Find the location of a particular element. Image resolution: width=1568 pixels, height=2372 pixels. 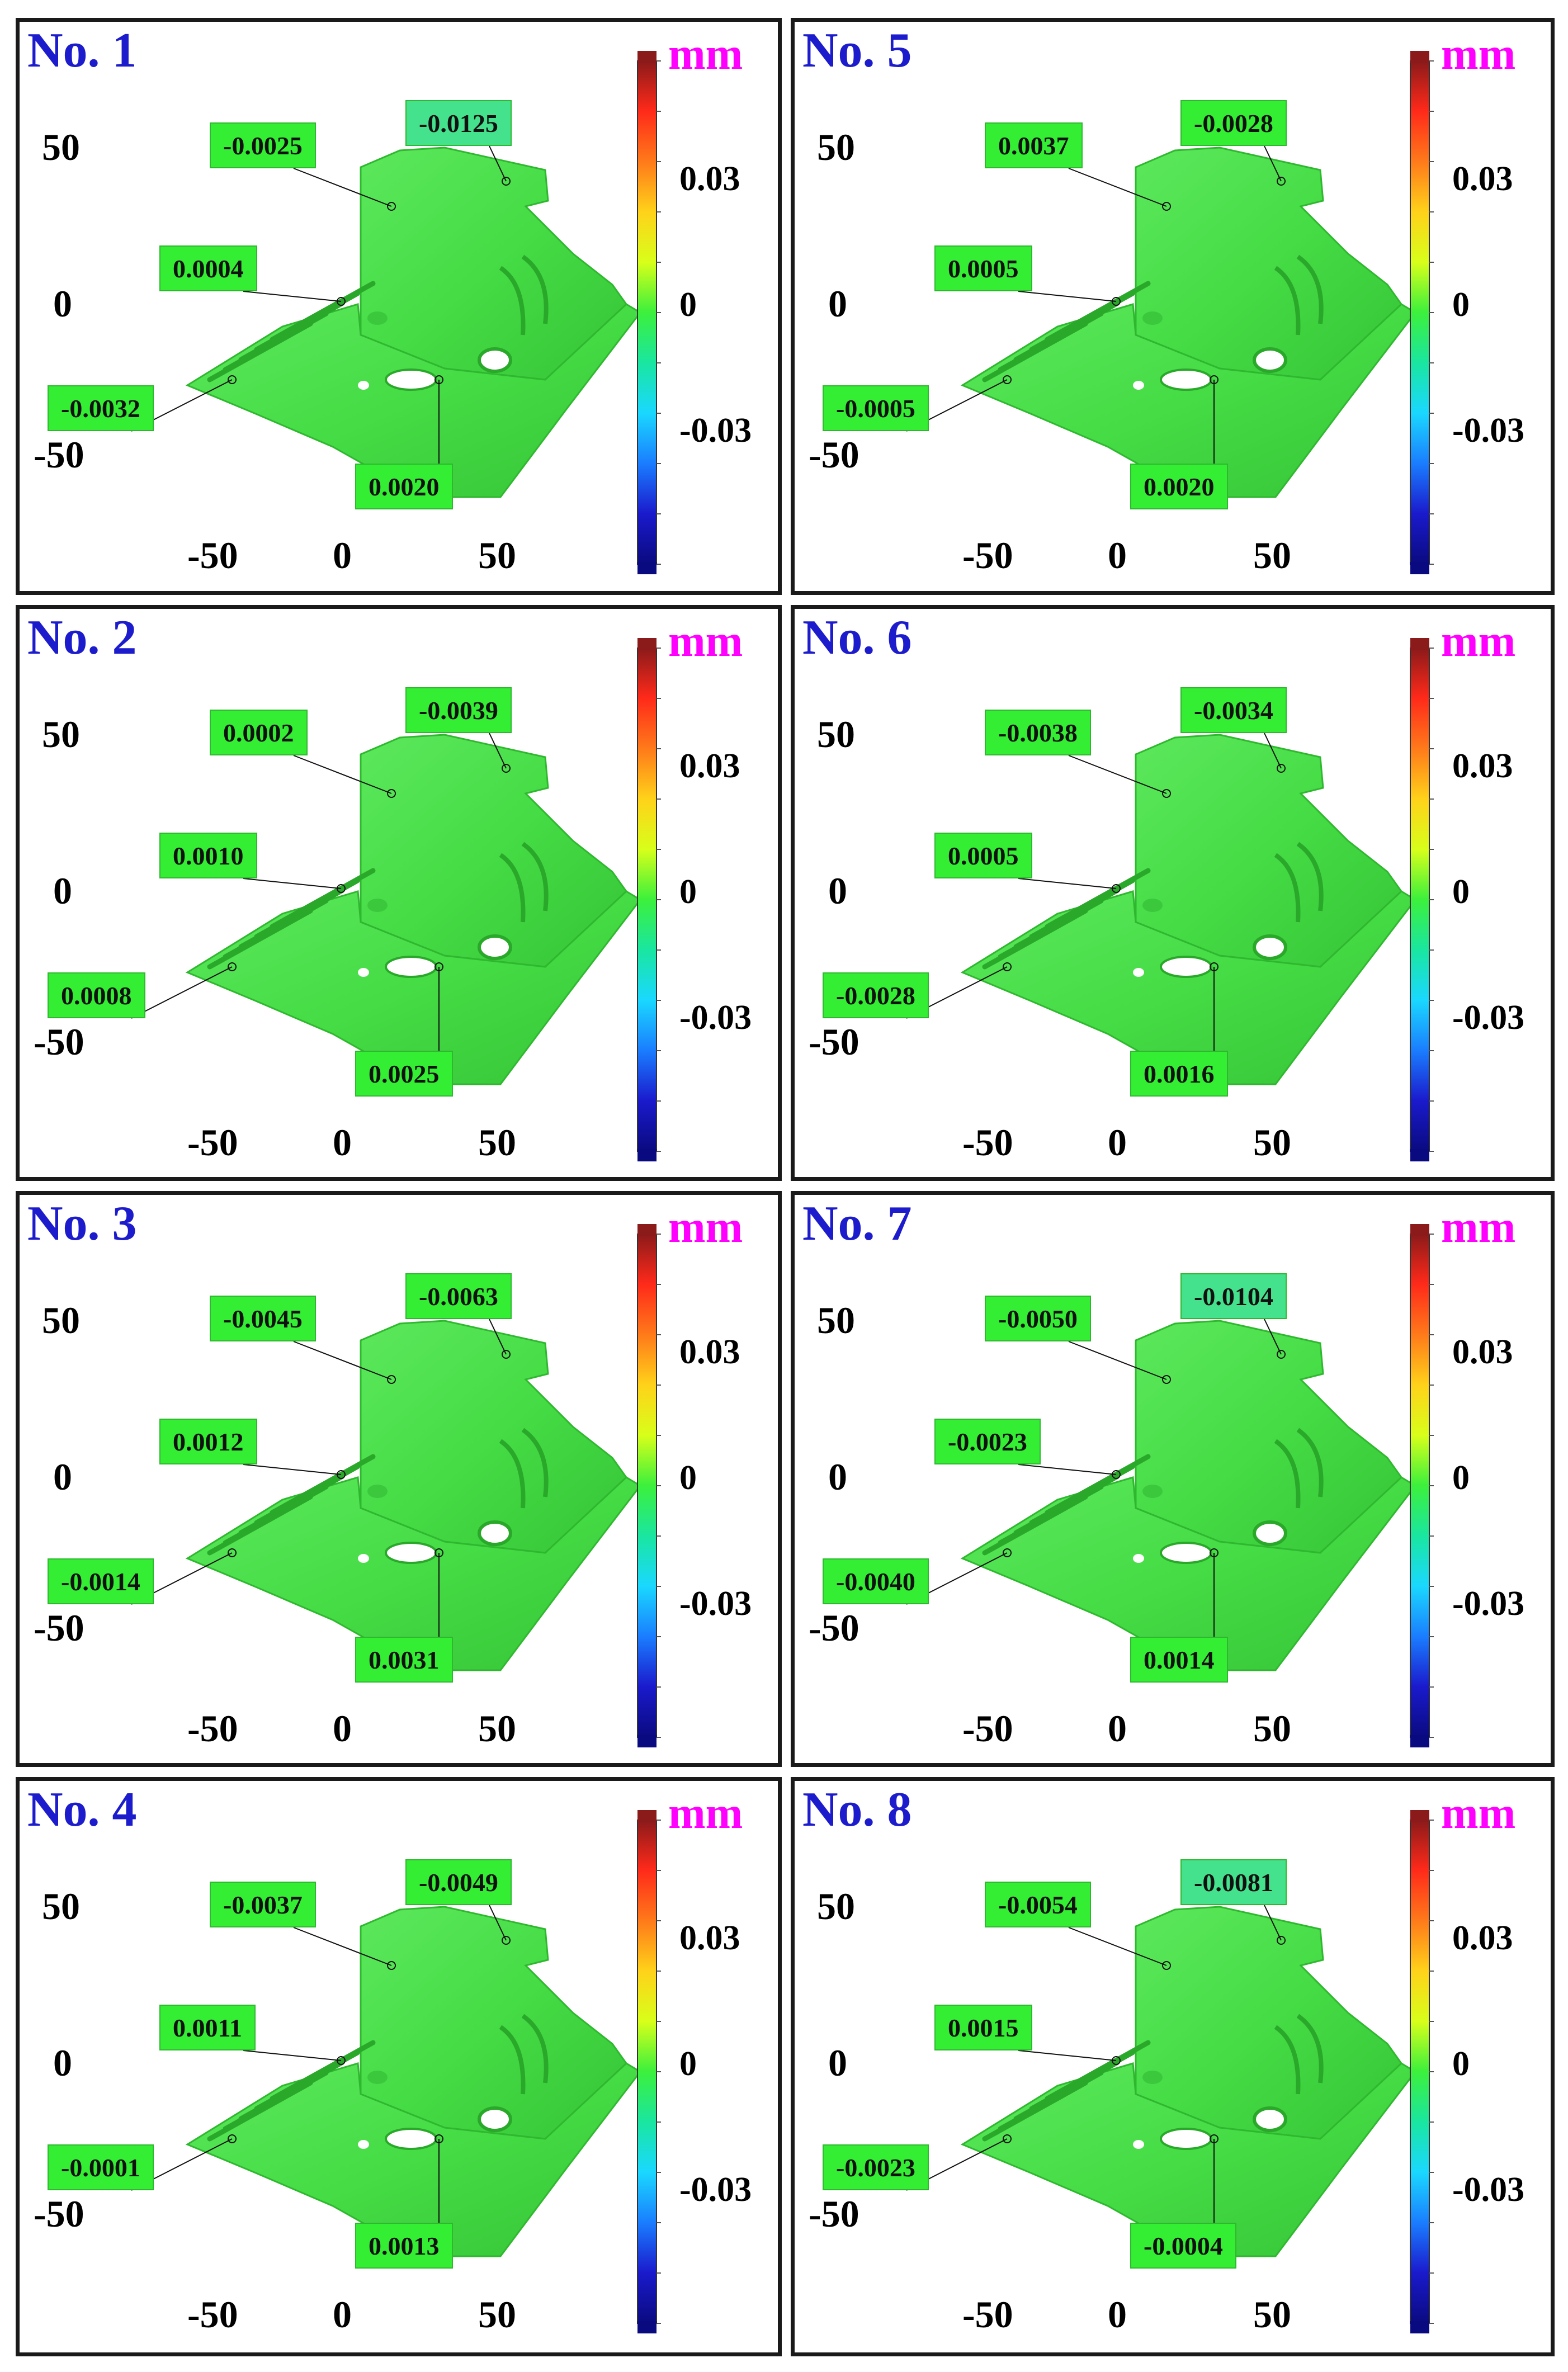

deviation-callout: -0.0045 is located at coordinates (263, 1319).